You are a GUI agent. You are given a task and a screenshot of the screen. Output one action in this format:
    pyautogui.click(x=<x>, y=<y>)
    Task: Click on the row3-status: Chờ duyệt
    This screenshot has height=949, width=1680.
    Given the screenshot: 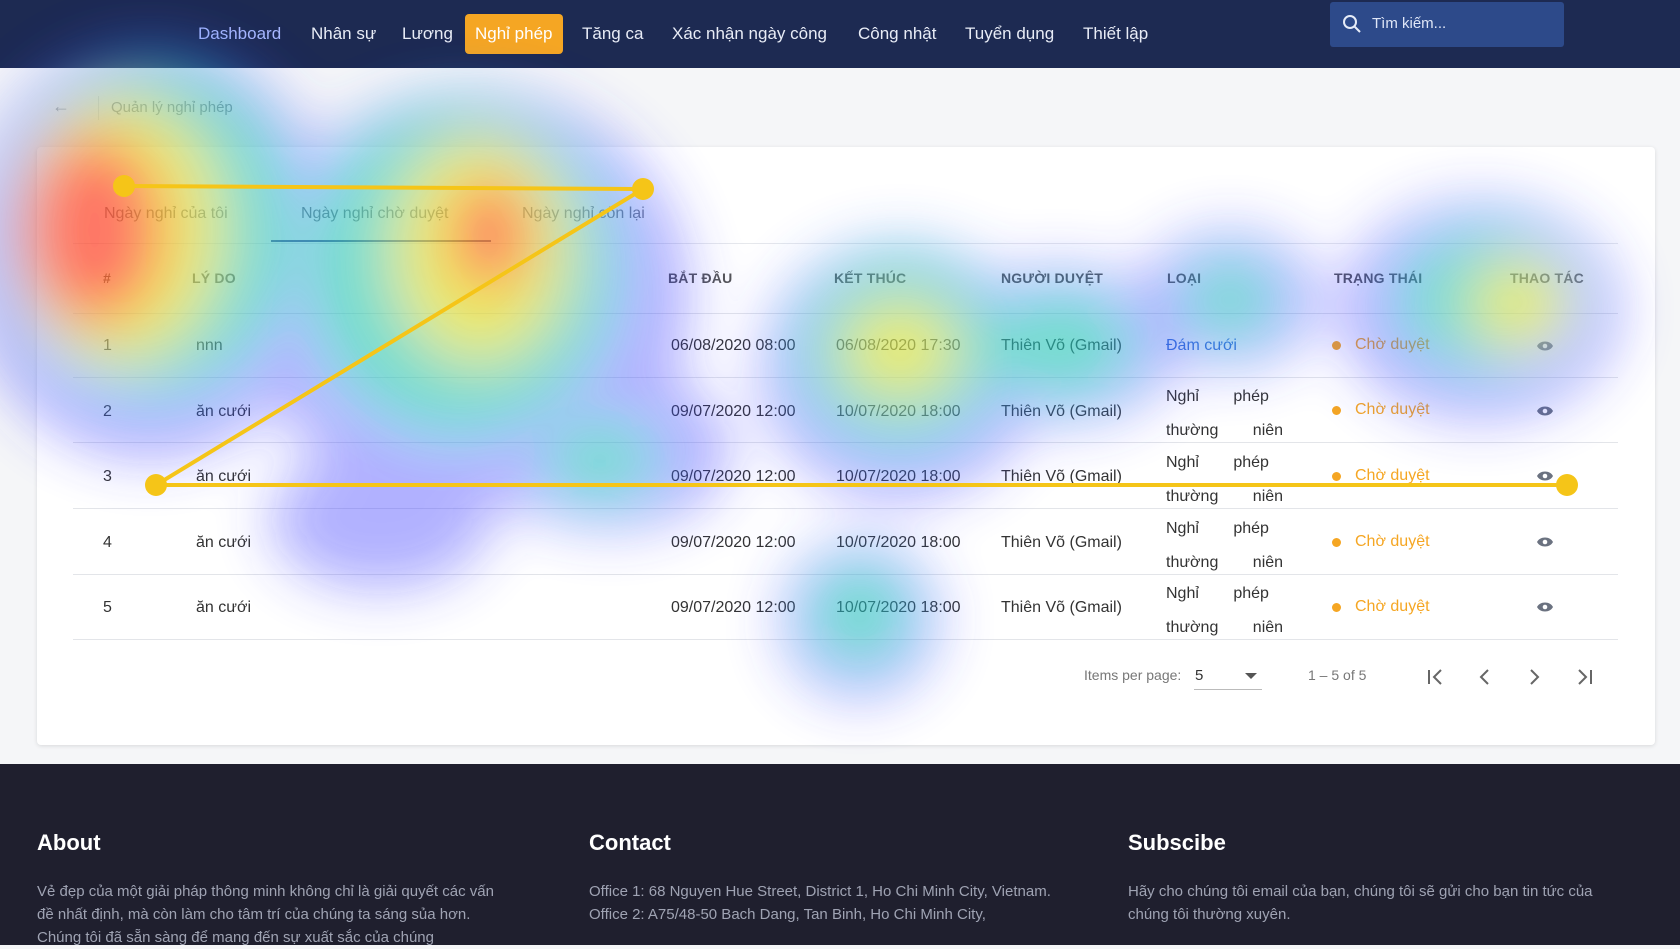 What is the action you would take?
    pyautogui.click(x=1392, y=475)
    